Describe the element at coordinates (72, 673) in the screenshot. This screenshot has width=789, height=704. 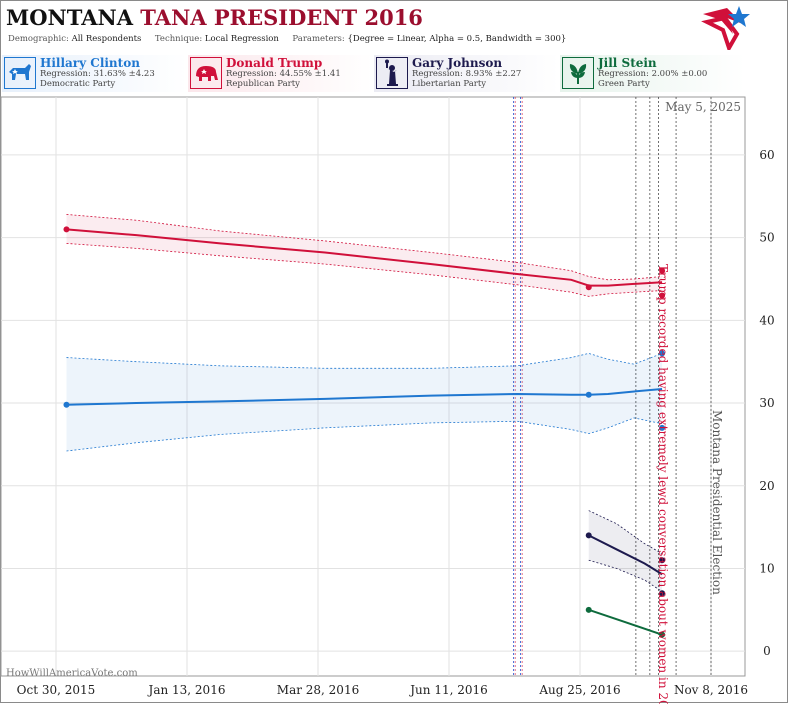
I see `site-credit: HowWillAmericaVote.com` at that location.